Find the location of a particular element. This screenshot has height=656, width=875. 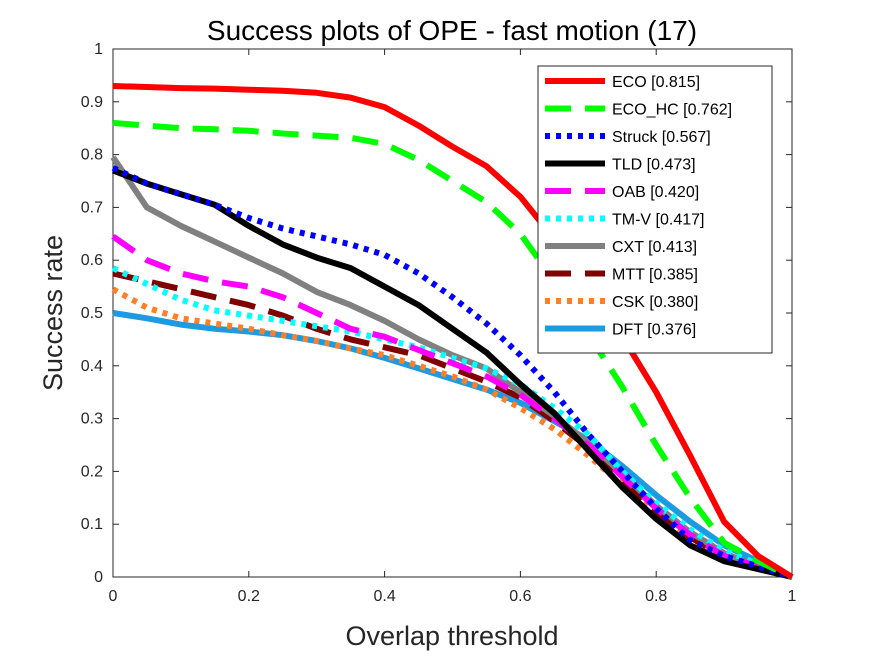

legend-label: TLD [0.473] is located at coordinates (654, 165).